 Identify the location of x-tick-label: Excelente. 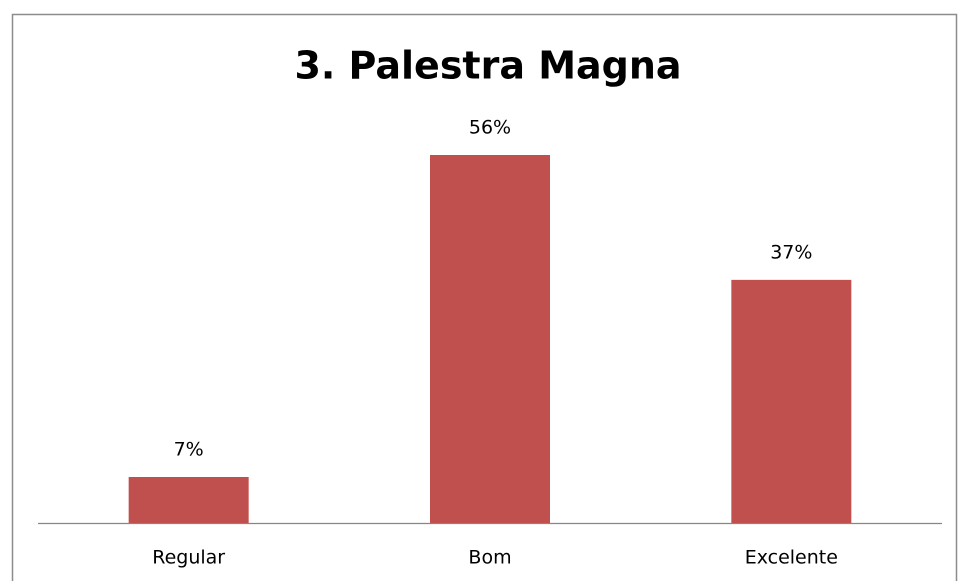
(791, 558).